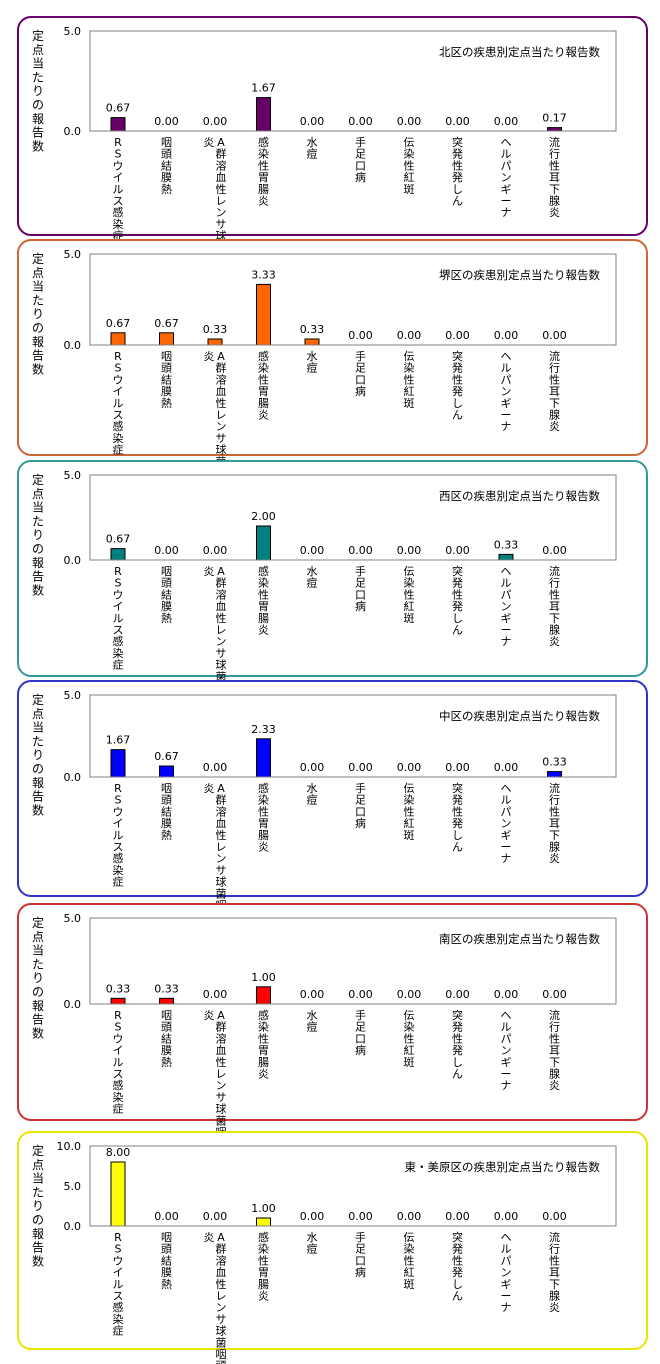 The image size is (660, 1364). What do you see at coordinates (519, 52) in the screenshot?
I see `chart-title: 北区の疾患別定点当たり報告数` at bounding box center [519, 52].